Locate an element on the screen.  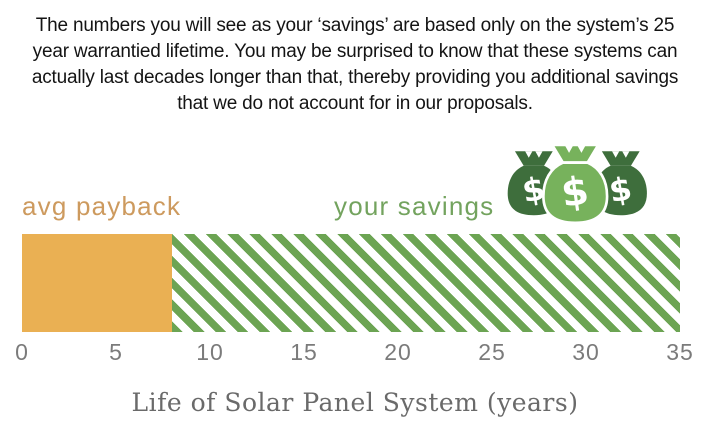
axis-tick-5: 5 is located at coordinates (116, 352).